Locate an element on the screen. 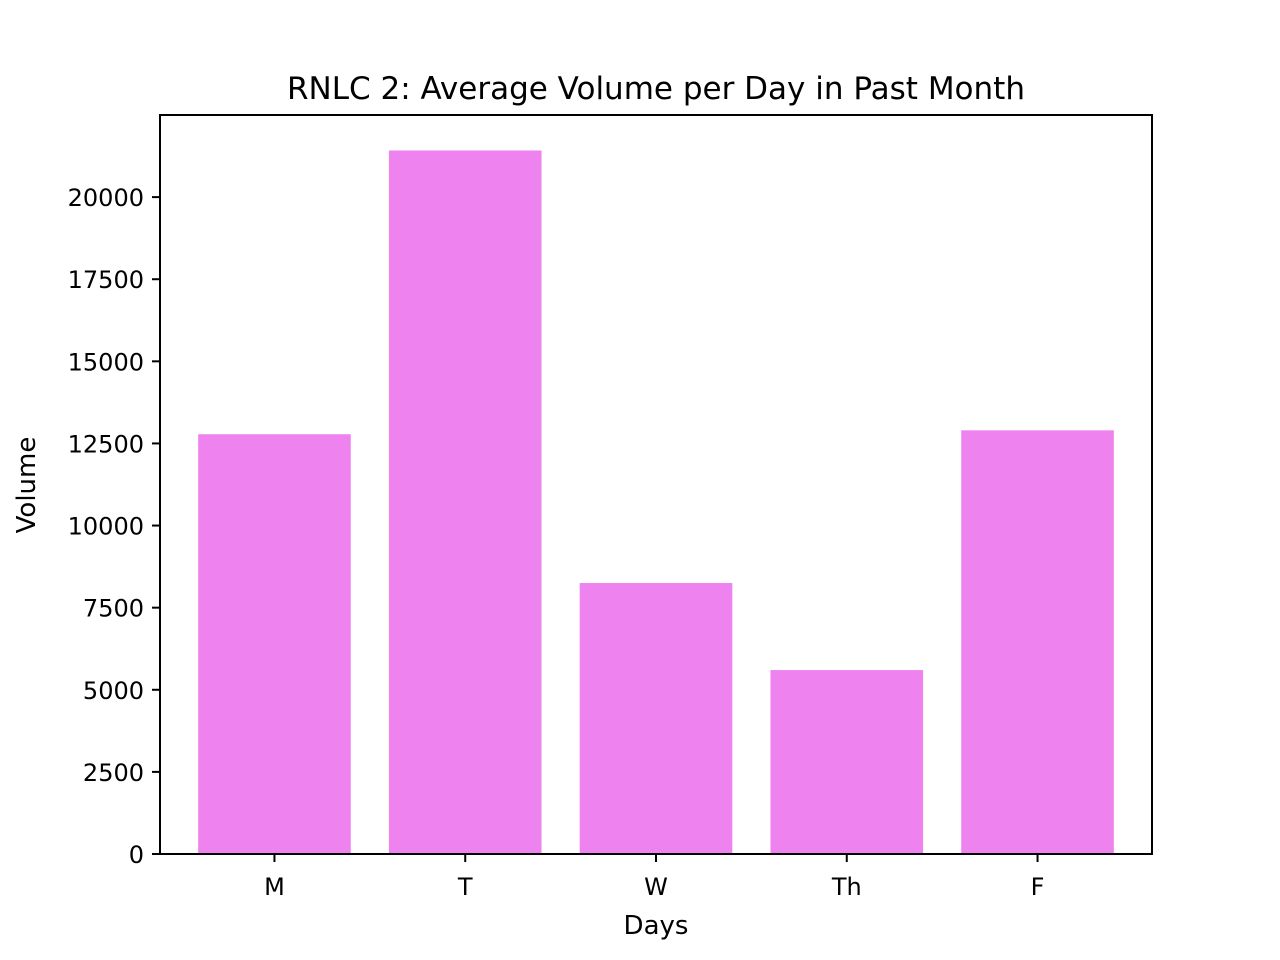  y-tick-label: 12500 is located at coordinates (106, 444).